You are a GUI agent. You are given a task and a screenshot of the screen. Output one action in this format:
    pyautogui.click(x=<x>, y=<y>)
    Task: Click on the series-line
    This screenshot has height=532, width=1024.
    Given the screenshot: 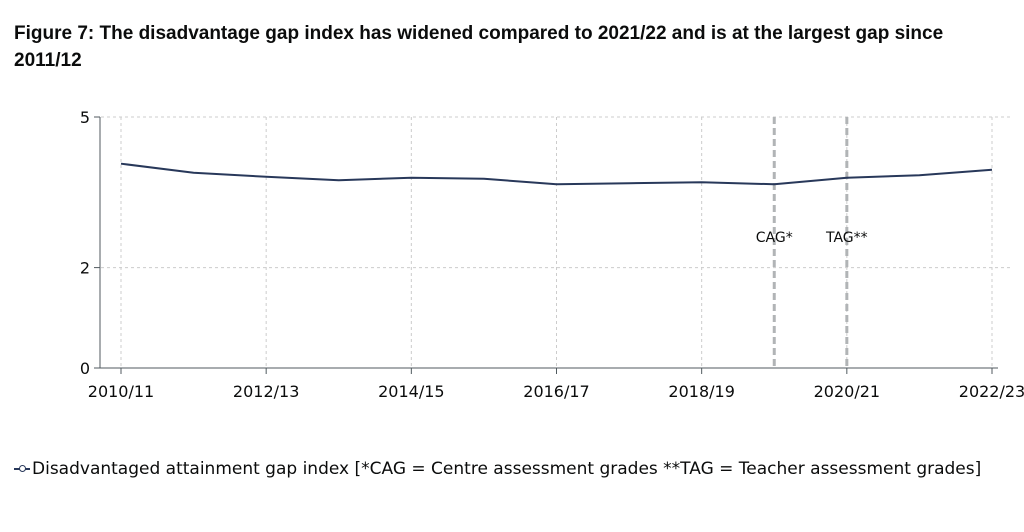 What is the action you would take?
    pyautogui.click(x=556, y=174)
    